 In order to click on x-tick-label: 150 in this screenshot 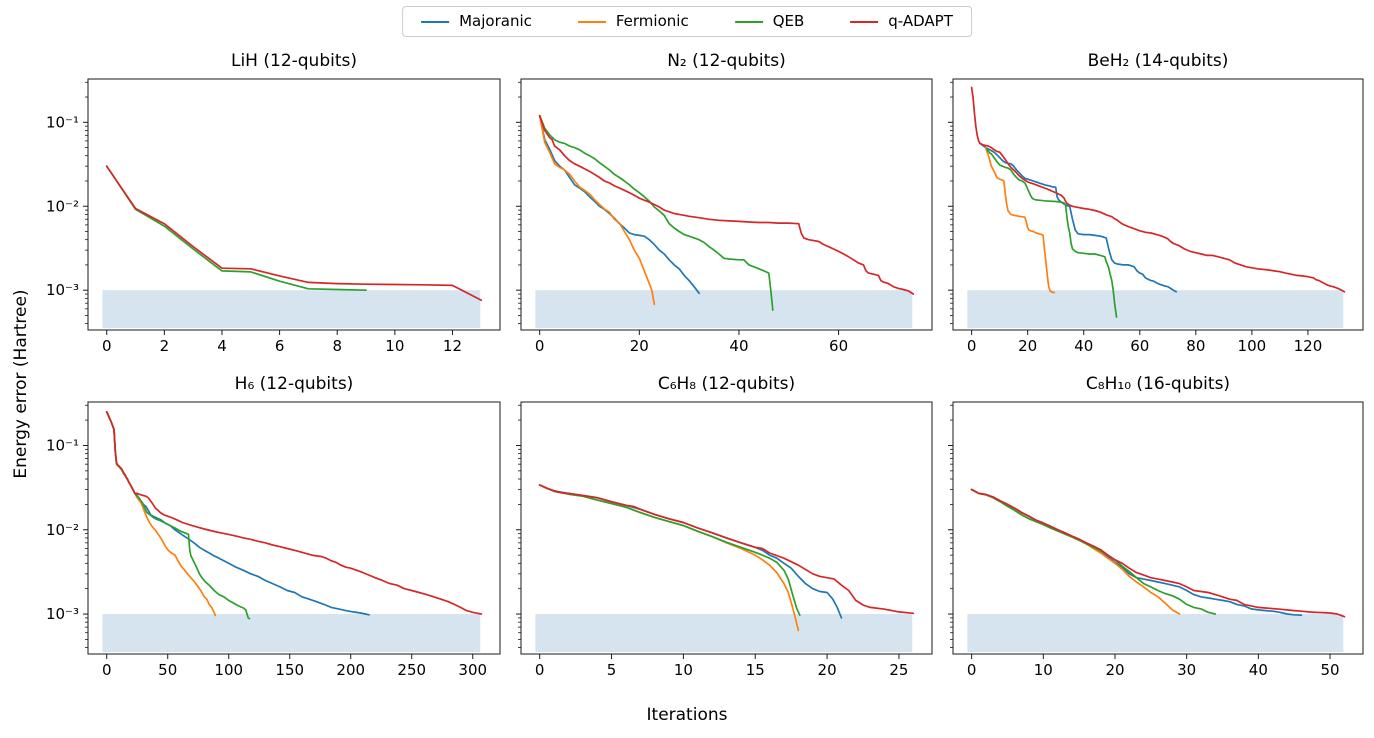, I will do `click(289, 670)`.